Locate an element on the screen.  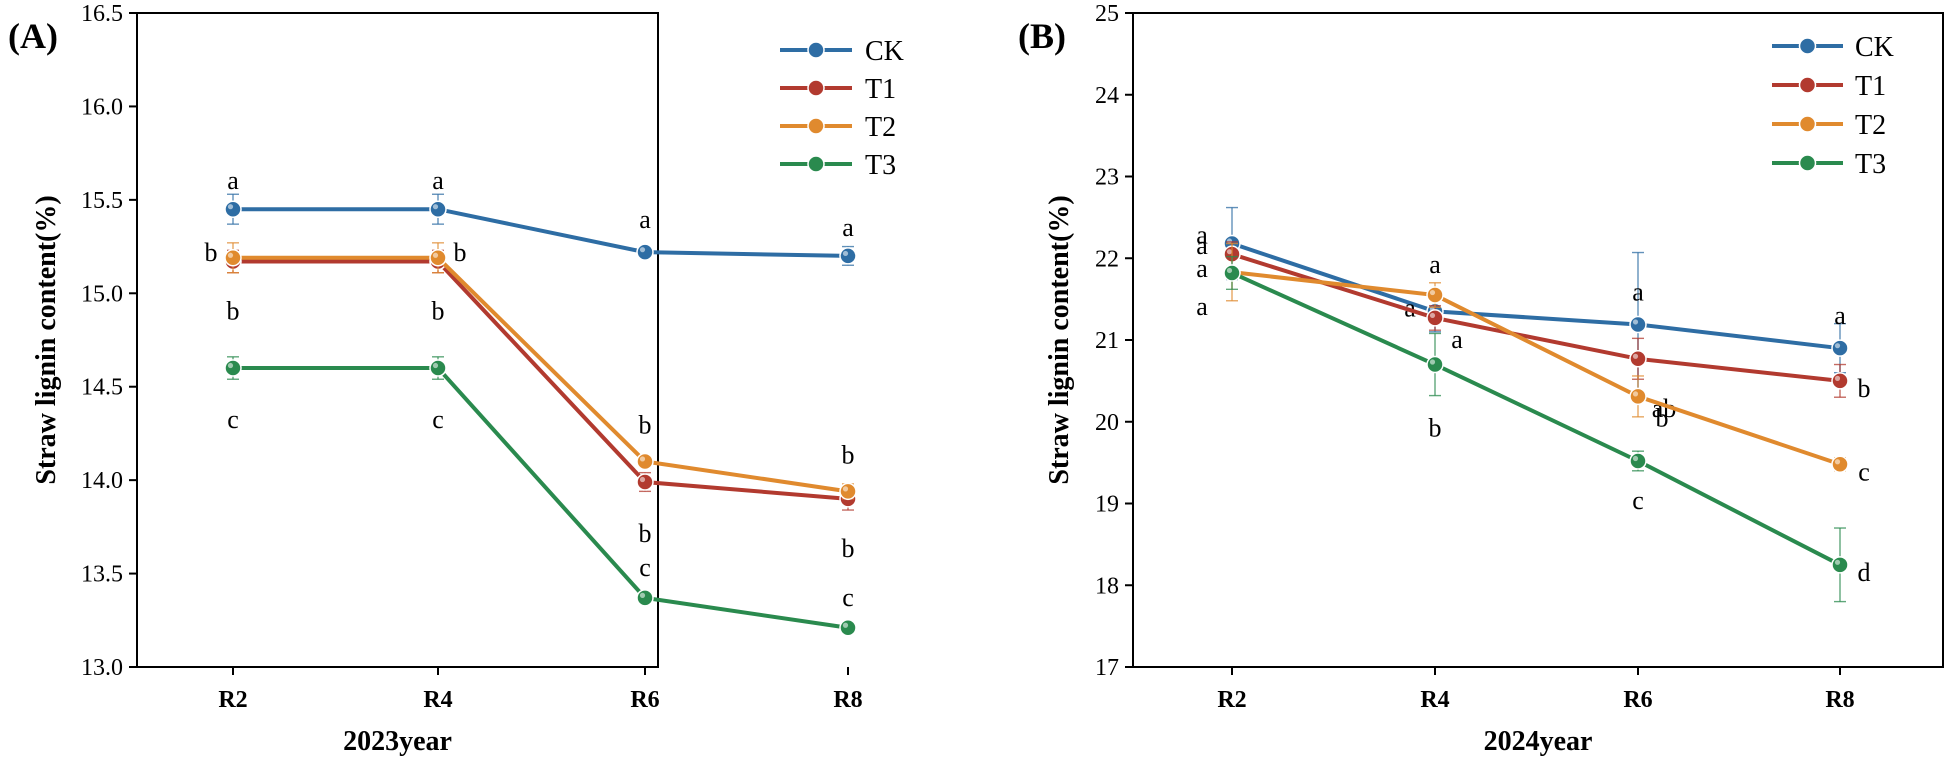
y-tick-label: 19 is located at coordinates (1107, 505).